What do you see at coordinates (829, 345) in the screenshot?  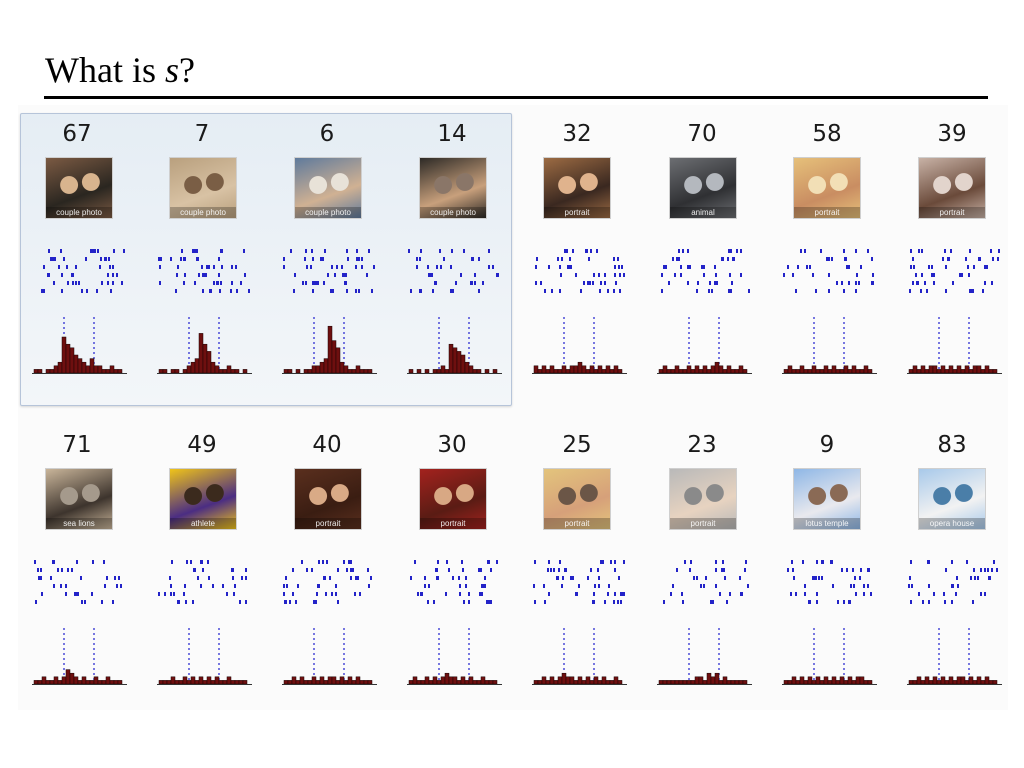 I see `psth-histogram` at bounding box center [829, 345].